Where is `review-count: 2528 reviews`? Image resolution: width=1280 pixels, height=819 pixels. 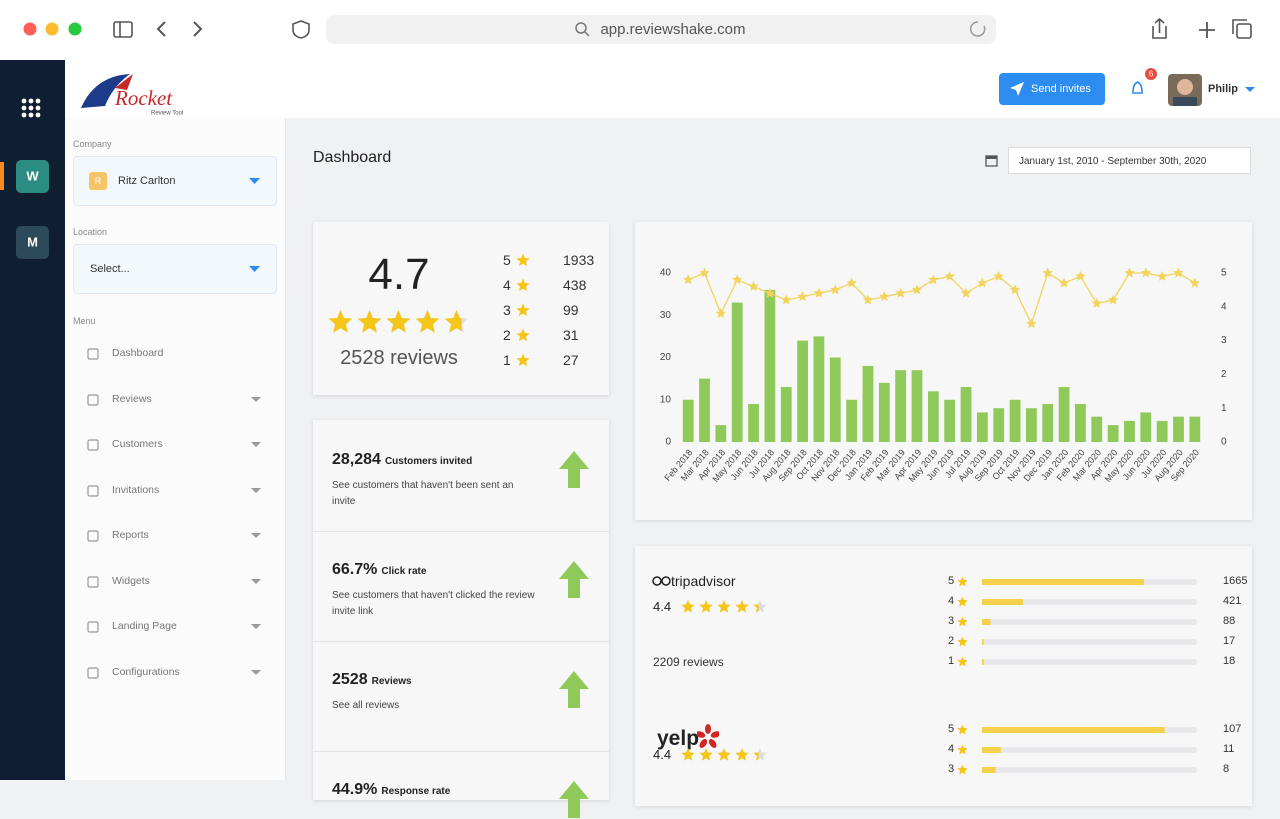
review-count: 2528 reviews is located at coordinates (399, 358).